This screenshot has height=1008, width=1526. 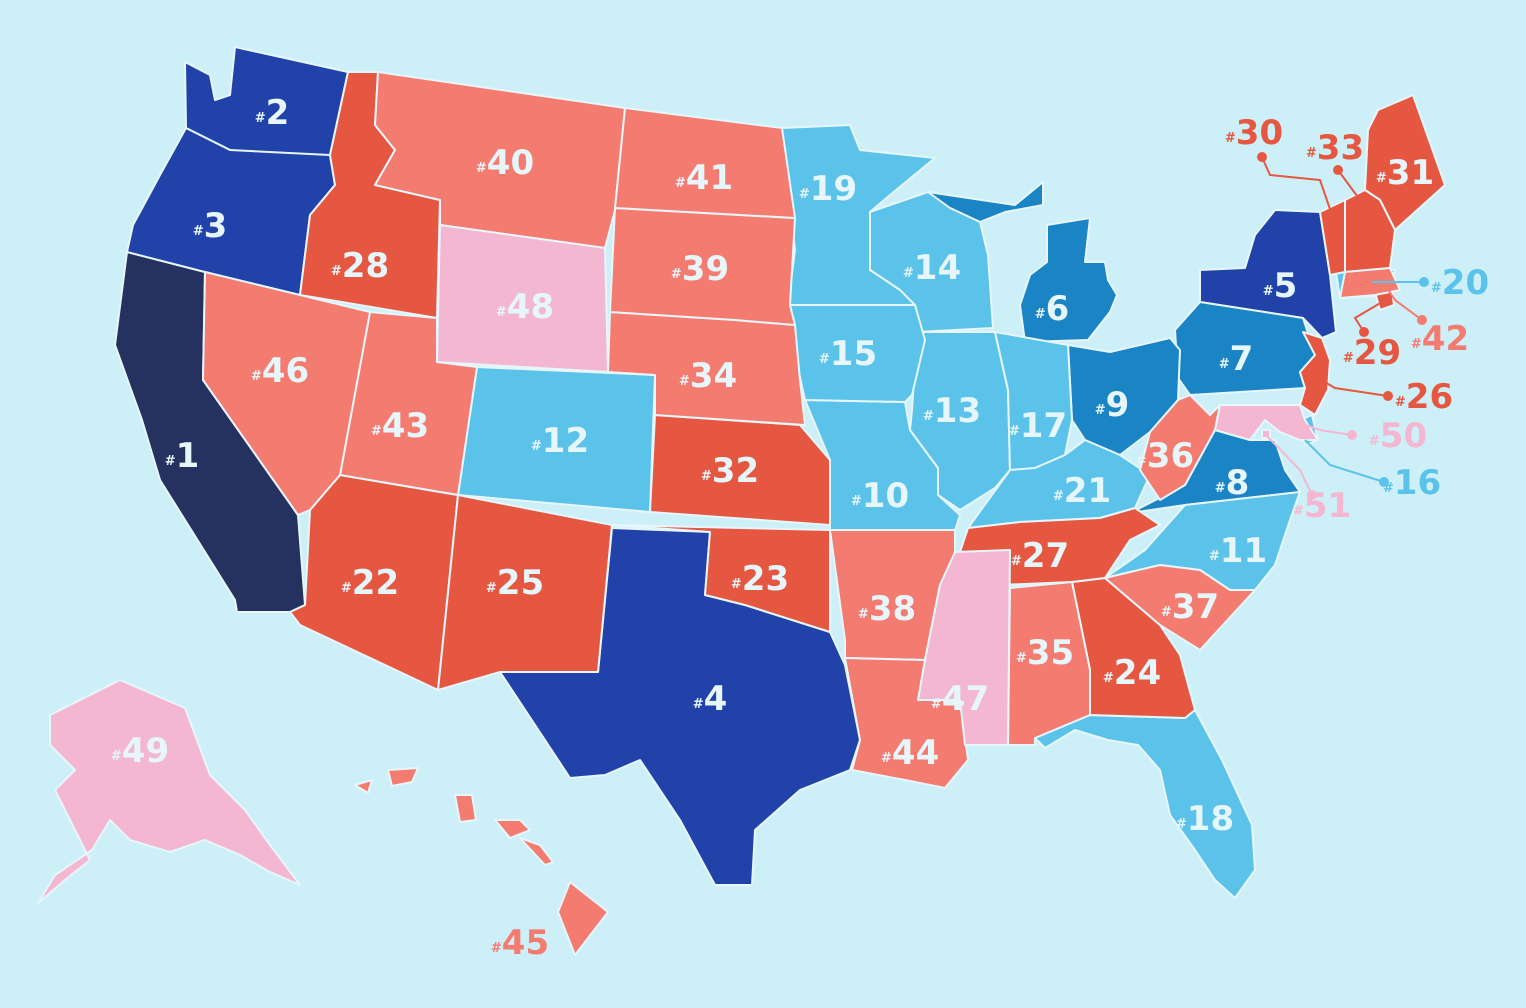 I want to click on state-shape-michigan, so click(x=1068, y=280).